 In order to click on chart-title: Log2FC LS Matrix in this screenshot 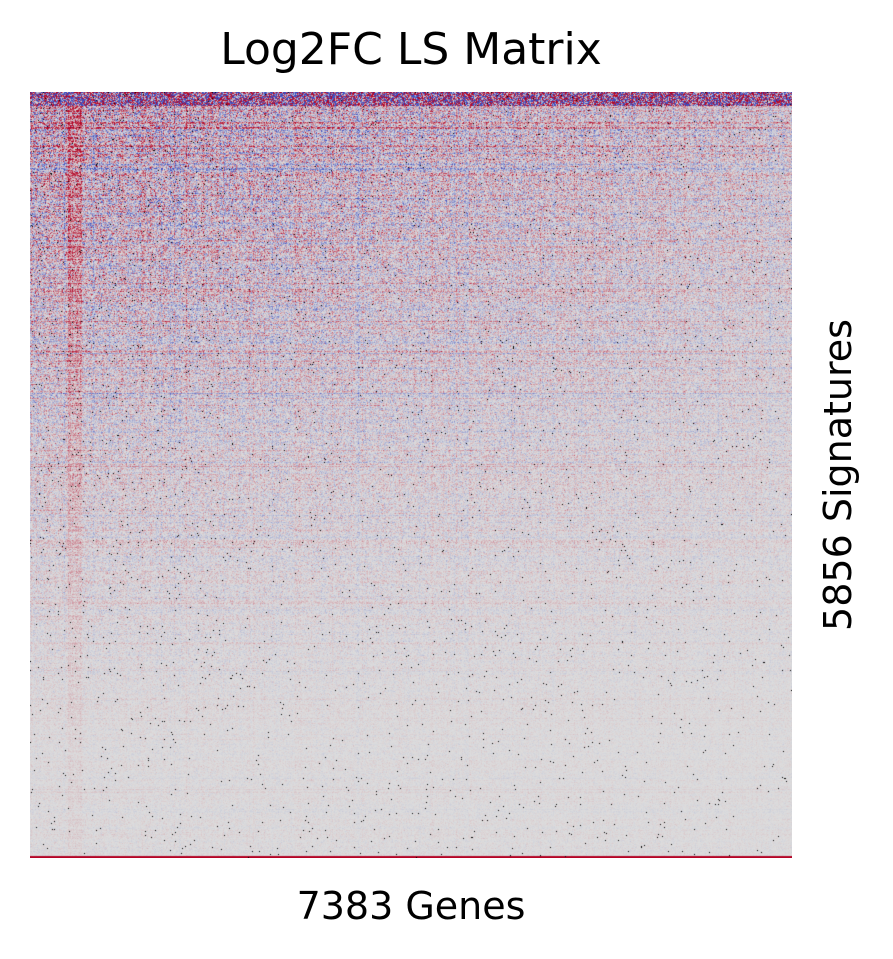, I will do `click(411, 49)`.